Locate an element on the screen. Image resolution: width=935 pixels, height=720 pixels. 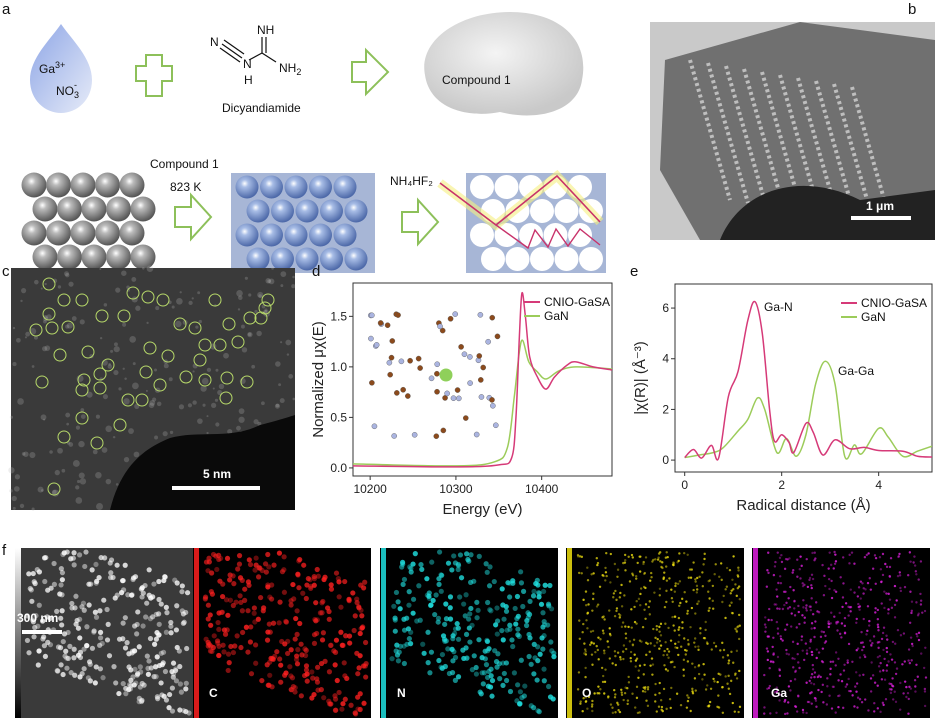
scale-bar is located at coordinates (216, 488).